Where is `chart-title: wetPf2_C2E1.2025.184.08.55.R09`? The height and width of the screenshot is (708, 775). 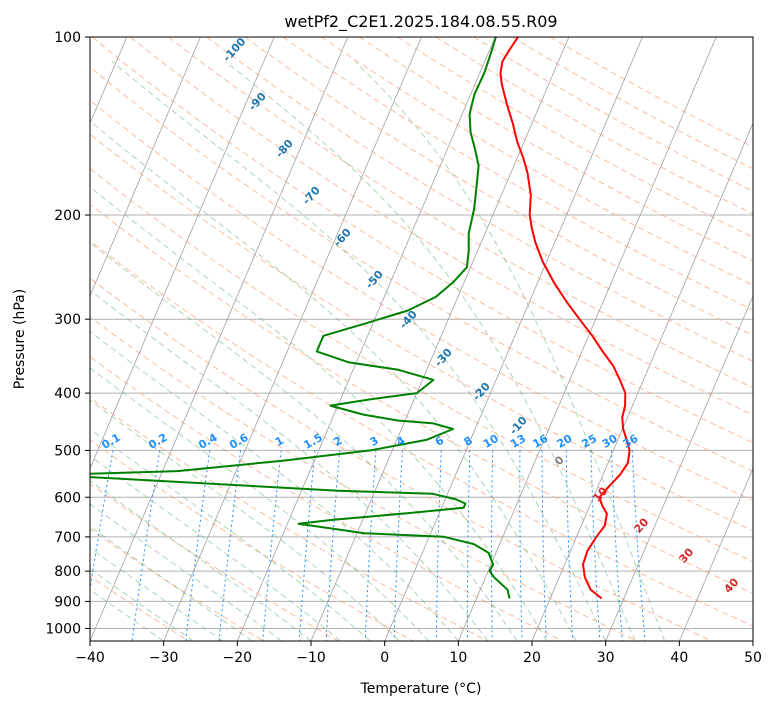
chart-title: wetPf2_C2E1.2025.184.08.55.R09 is located at coordinates (420, 22).